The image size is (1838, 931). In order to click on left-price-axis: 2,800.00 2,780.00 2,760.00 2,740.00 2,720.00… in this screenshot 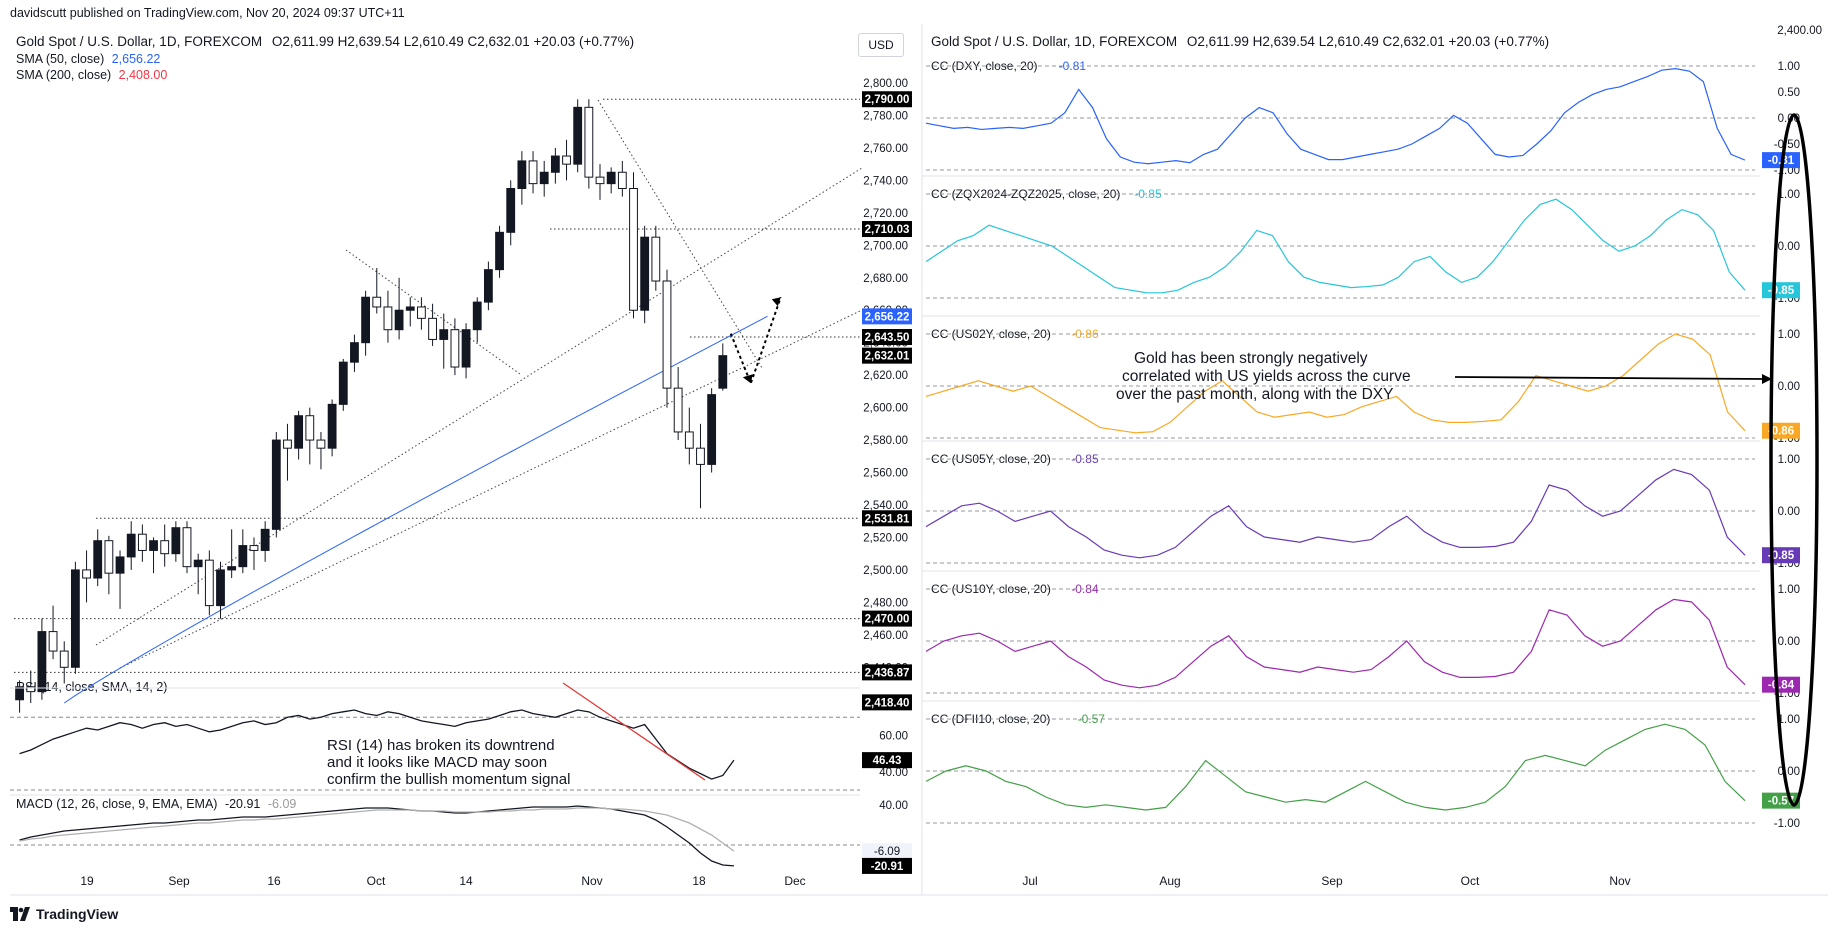, I will do `click(887, 394)`.